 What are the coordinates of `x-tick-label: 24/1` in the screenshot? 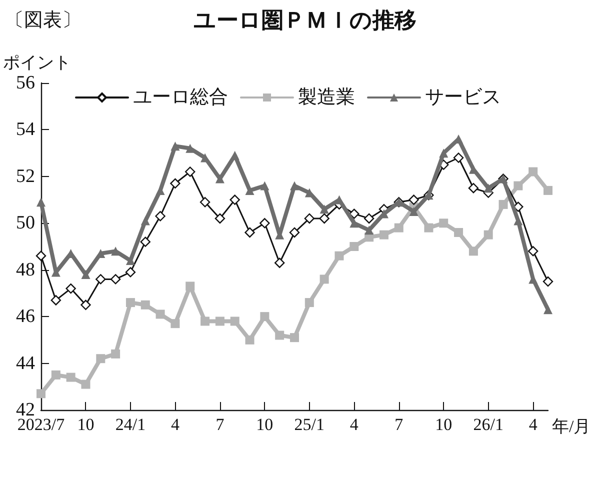 It's located at (130, 424).